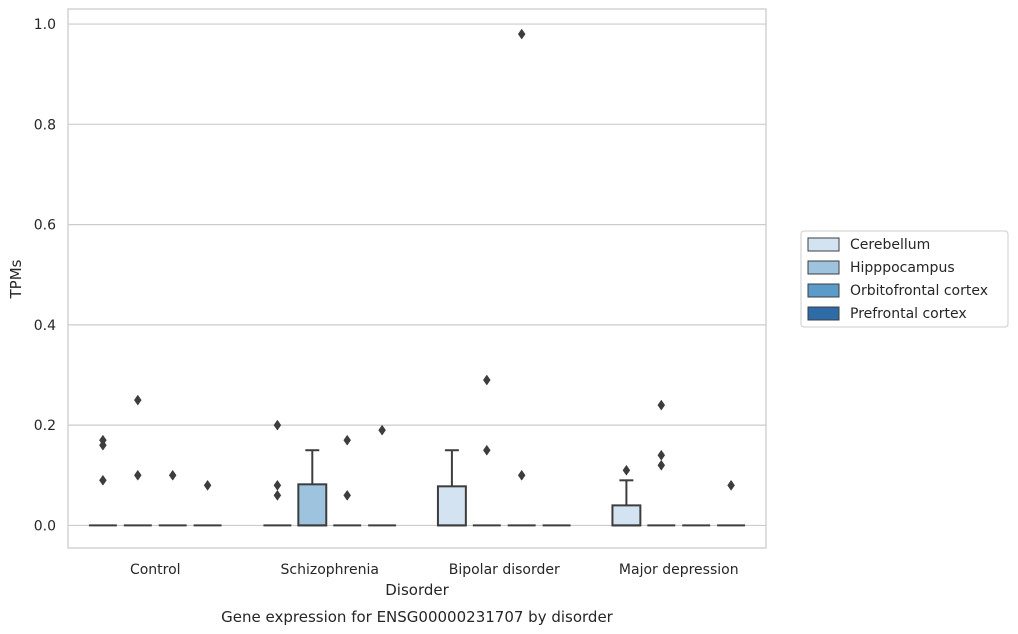  I want to click on legend-item-1: Hipppocampus, so click(881, 268).